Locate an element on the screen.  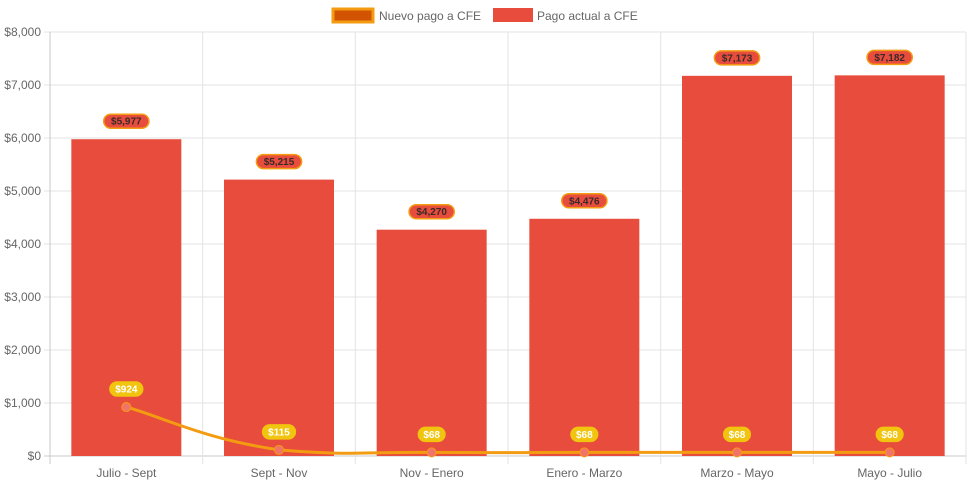
y-tick-label: $1,000 is located at coordinates (22, 403).